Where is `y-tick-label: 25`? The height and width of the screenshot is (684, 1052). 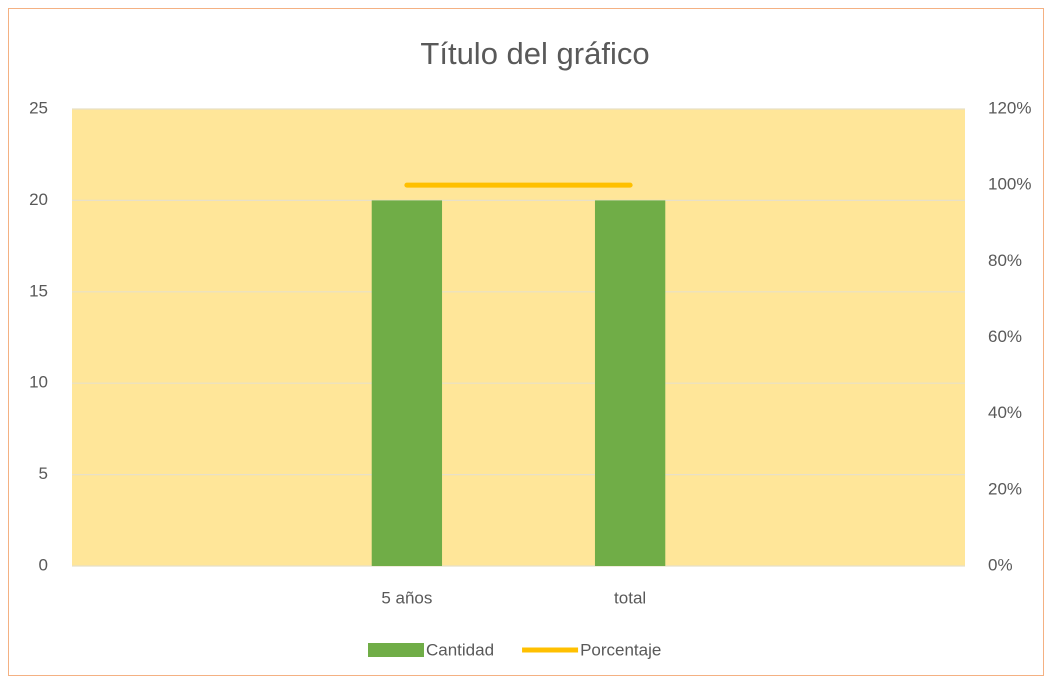
y-tick-label: 25 is located at coordinates (38, 107).